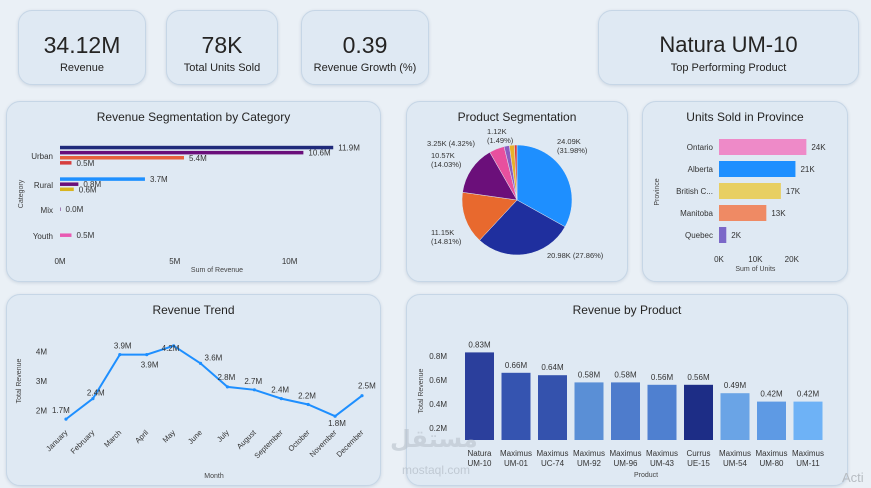 The height and width of the screenshot is (488, 871). Describe the element at coordinates (698, 463) in the screenshot. I see `product-tick-label-line2: UE-15` at that location.